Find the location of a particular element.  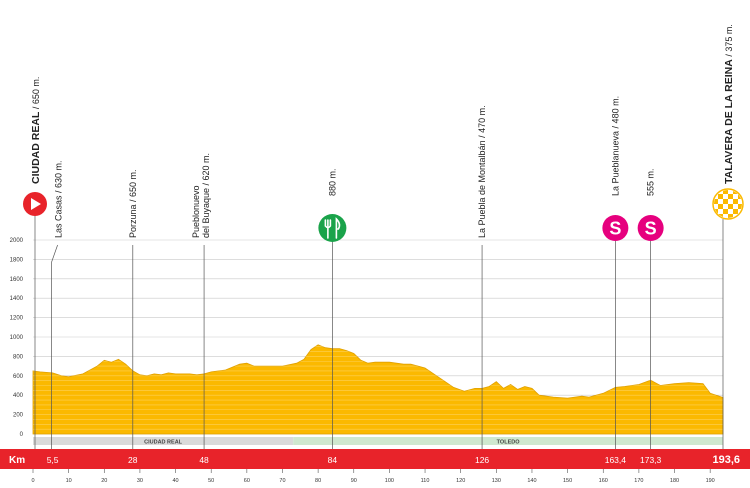

x-tick-label: 90 is located at coordinates (354, 481).